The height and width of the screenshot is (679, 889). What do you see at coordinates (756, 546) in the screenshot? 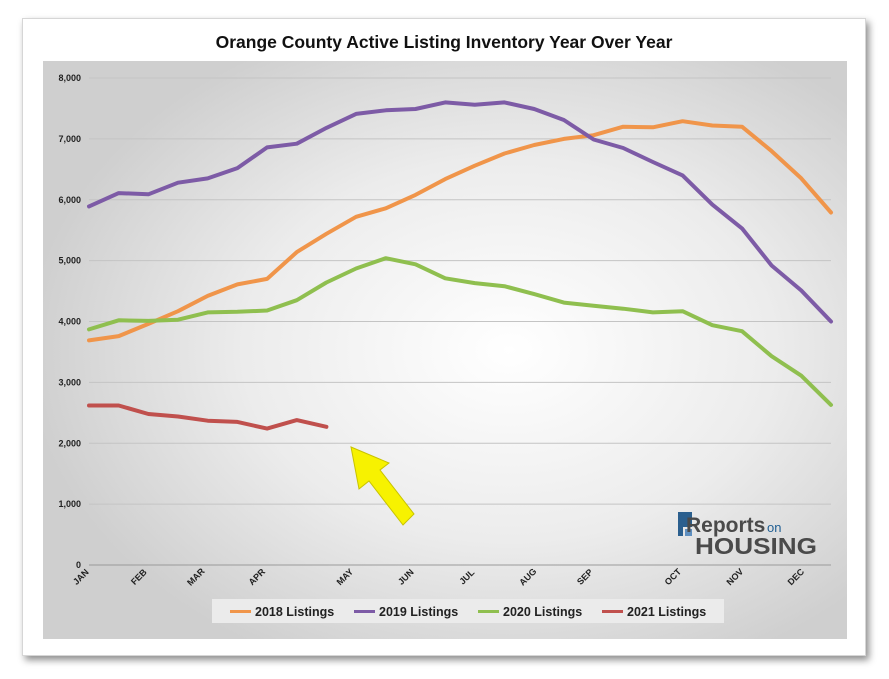
I see `logo-housing-text: HOUSING` at bounding box center [756, 546].